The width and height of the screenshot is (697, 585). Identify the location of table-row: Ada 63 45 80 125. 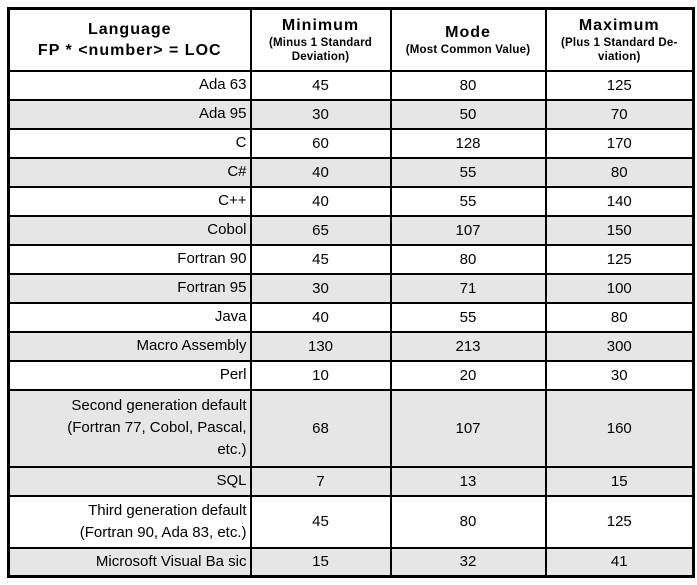
(351, 85).